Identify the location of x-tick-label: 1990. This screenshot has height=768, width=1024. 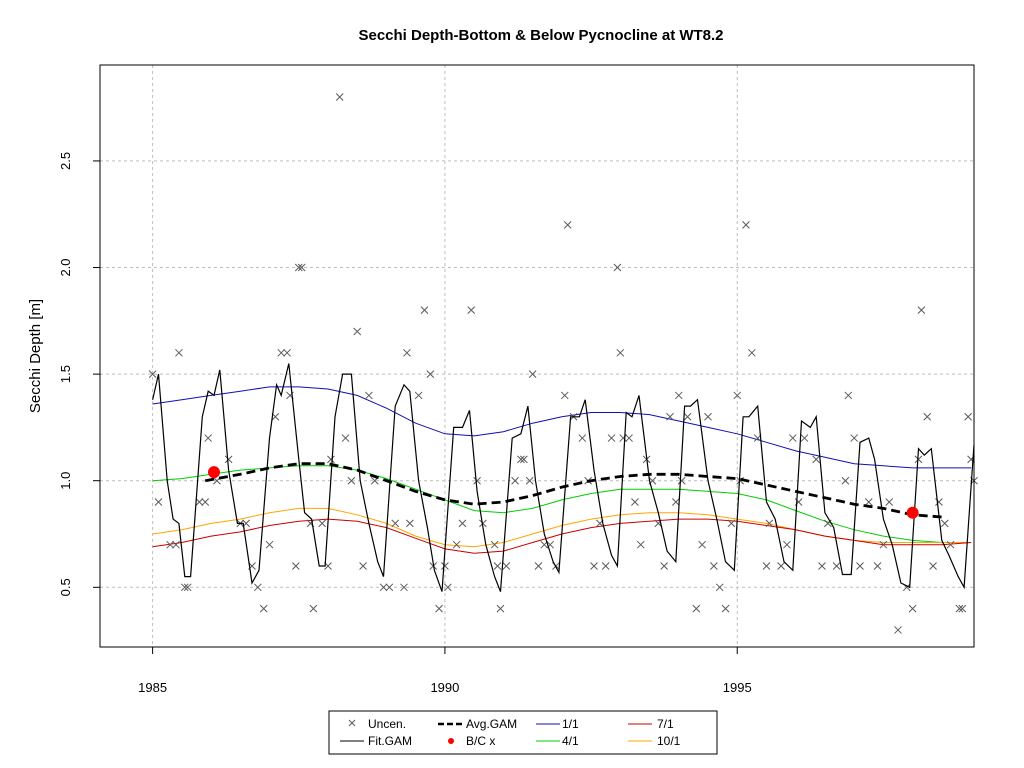
(444, 687).